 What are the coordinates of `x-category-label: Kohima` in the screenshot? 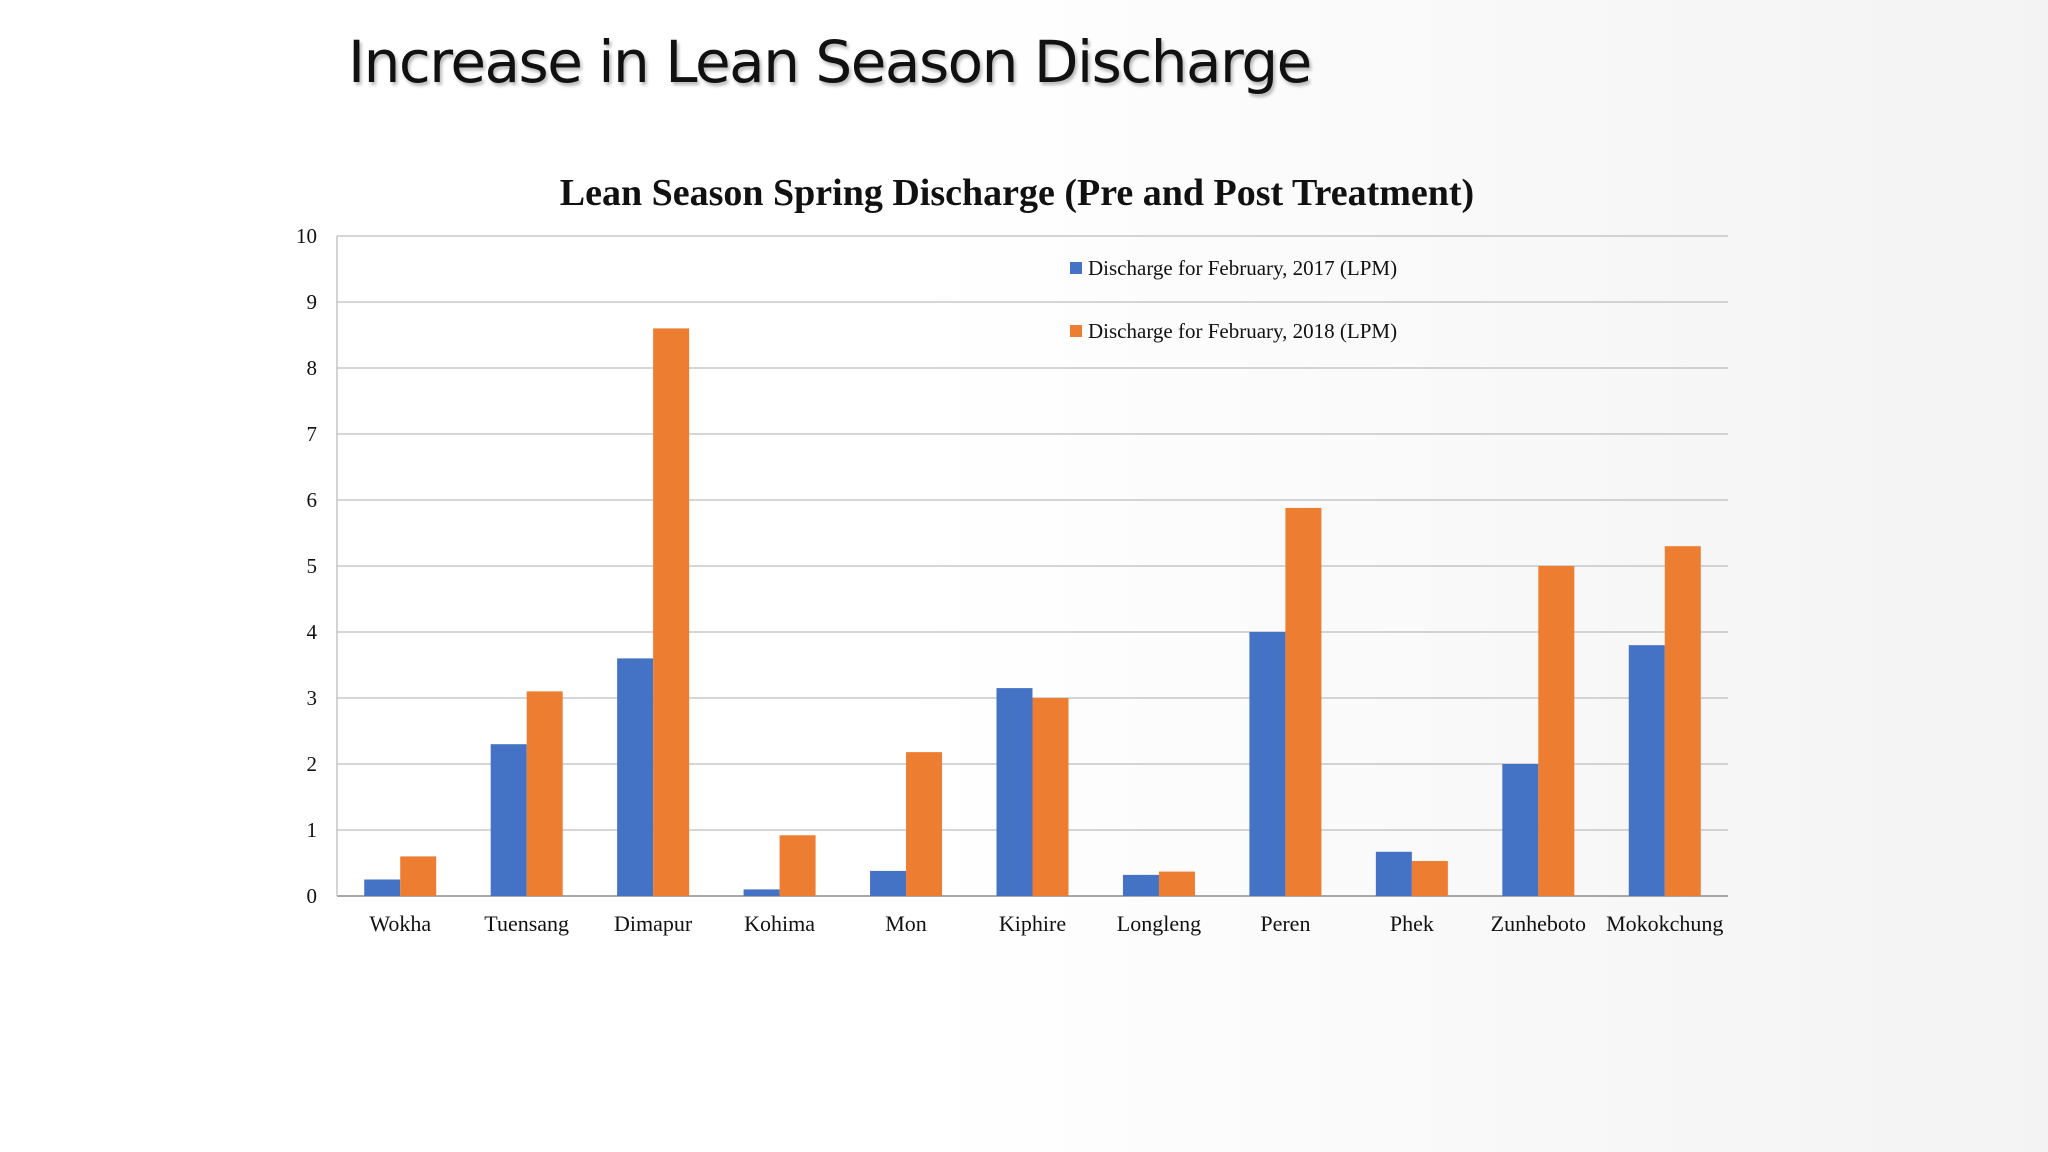 It's located at (779, 923).